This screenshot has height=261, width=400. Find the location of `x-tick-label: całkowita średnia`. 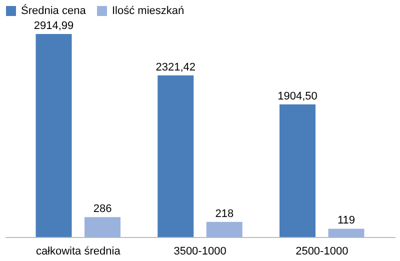

x-tick-label: całkowita średnia is located at coordinates (79, 252).